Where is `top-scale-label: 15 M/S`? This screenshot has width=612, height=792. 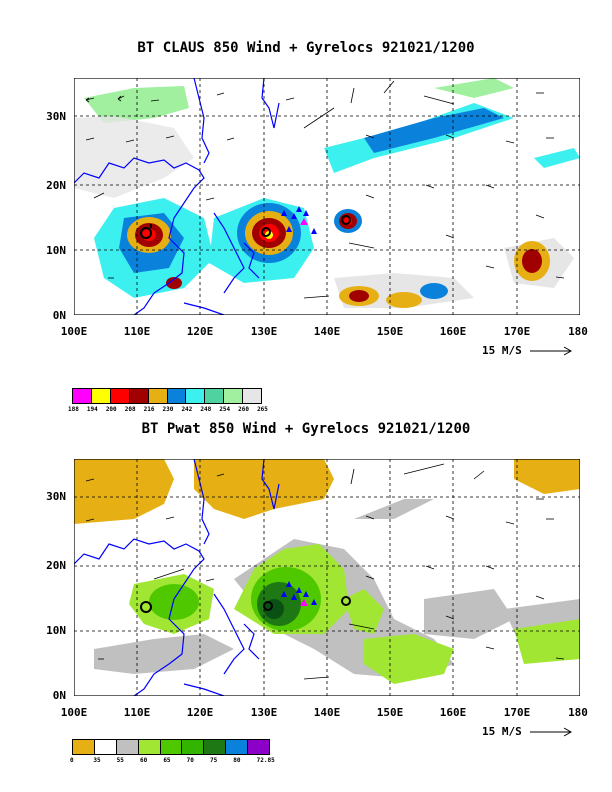 top-scale-label: 15 M/S is located at coordinates (502, 350).